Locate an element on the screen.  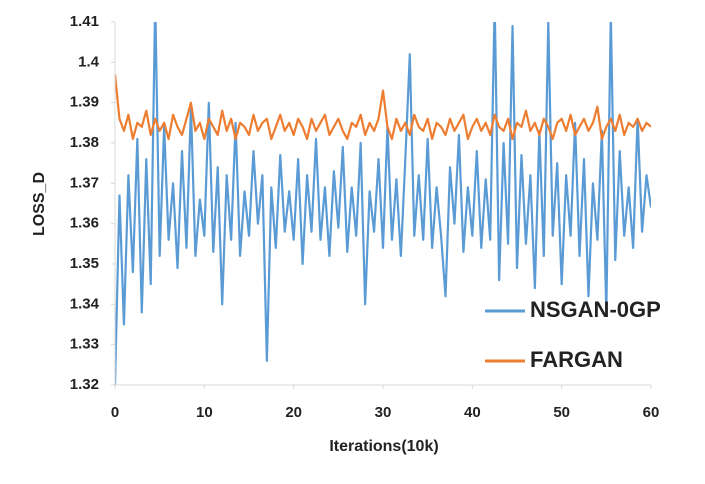
y-tick-label: 1.35 is located at coordinates (84, 263).